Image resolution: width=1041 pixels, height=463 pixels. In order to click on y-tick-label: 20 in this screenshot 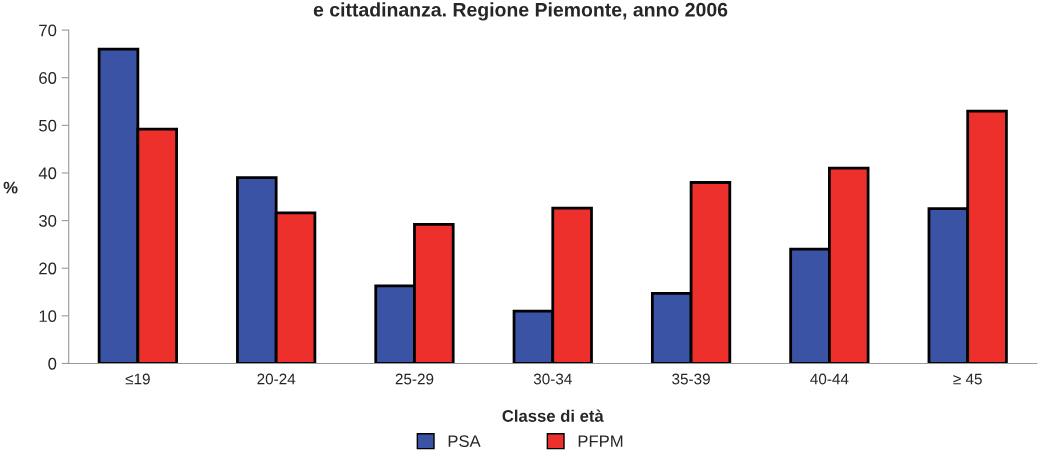, I will do `click(48, 268)`.